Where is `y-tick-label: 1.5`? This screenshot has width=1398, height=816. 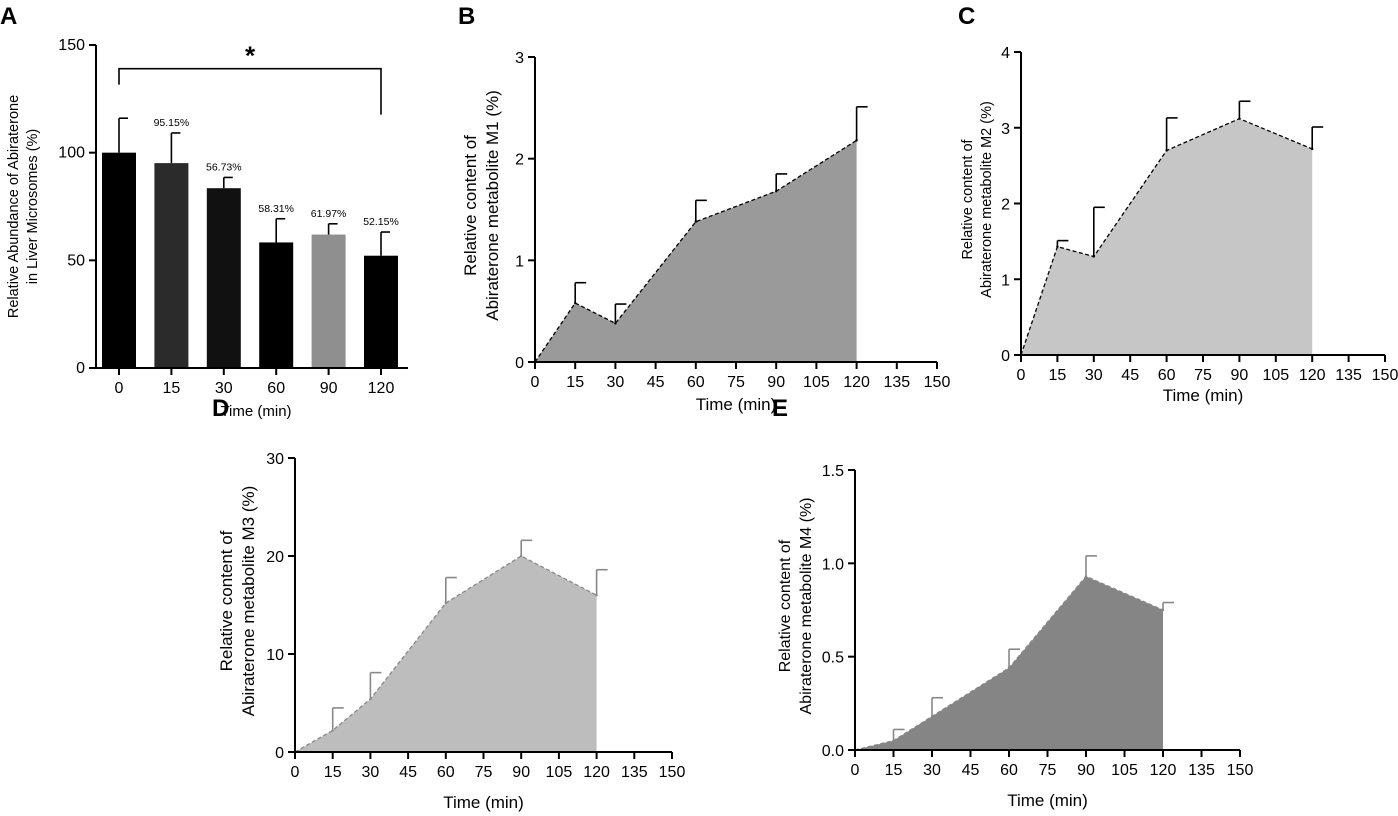
y-tick-label: 1.5 is located at coordinates (833, 471).